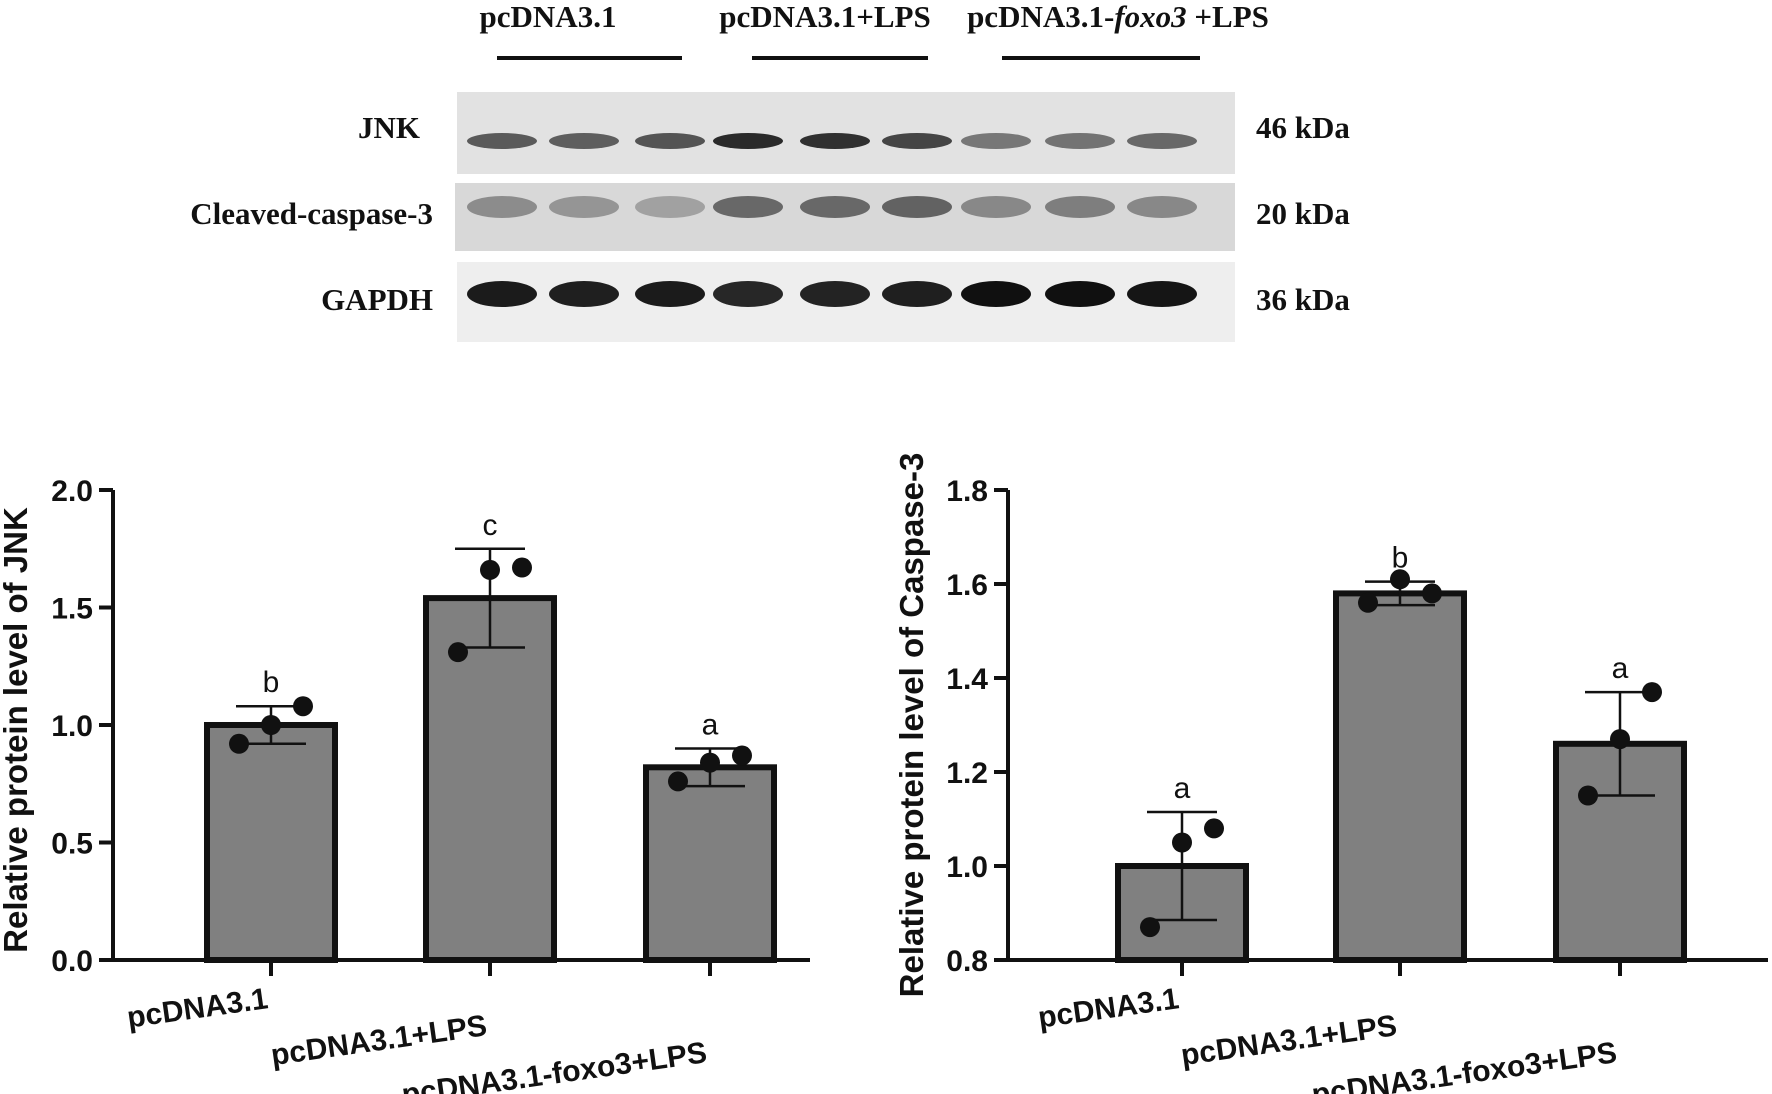 This screenshot has width=1772, height=1094. Describe the element at coordinates (389, 127) in the screenshot. I see `blot-row-label-jnk: JNK` at that location.